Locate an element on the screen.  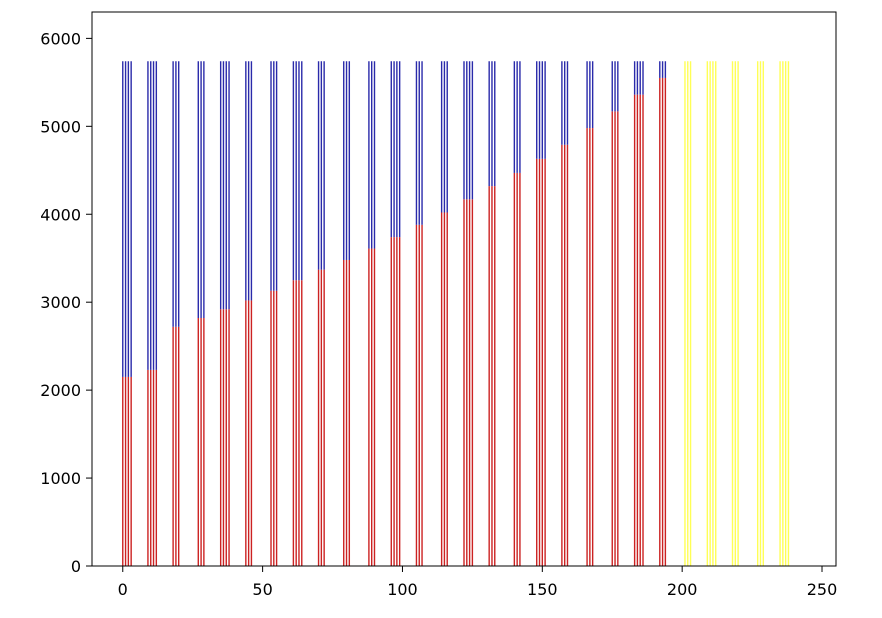
y-tick-label: 0 is located at coordinates (76, 566).